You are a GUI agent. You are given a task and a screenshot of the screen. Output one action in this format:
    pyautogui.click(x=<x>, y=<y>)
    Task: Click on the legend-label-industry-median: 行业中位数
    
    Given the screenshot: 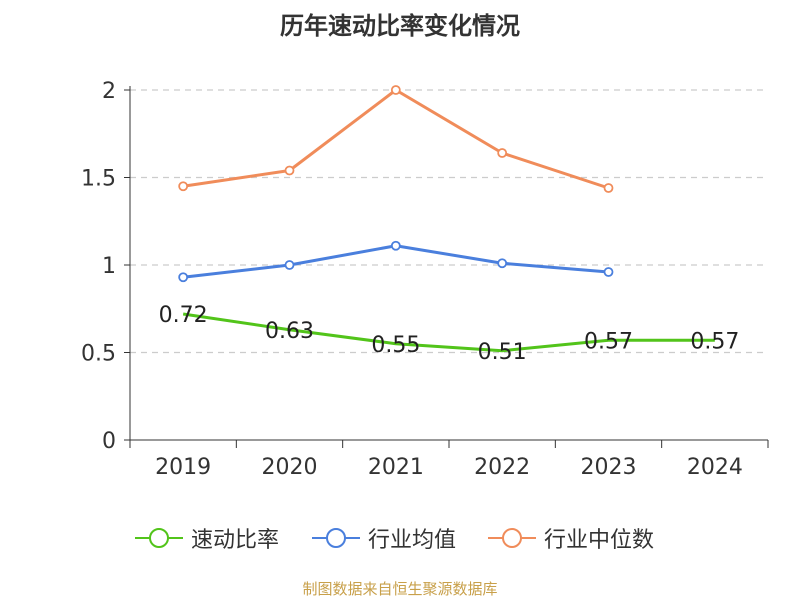 What is the action you would take?
    pyautogui.click(x=599, y=540)
    